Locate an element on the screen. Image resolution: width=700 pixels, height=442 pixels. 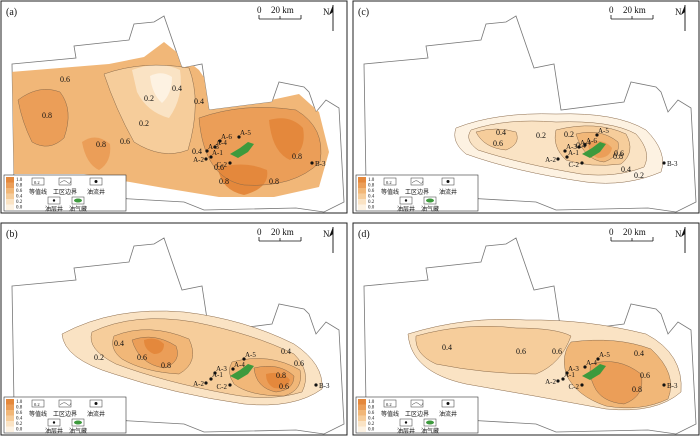
contour-label: 0.2 is located at coordinates (569, 134).